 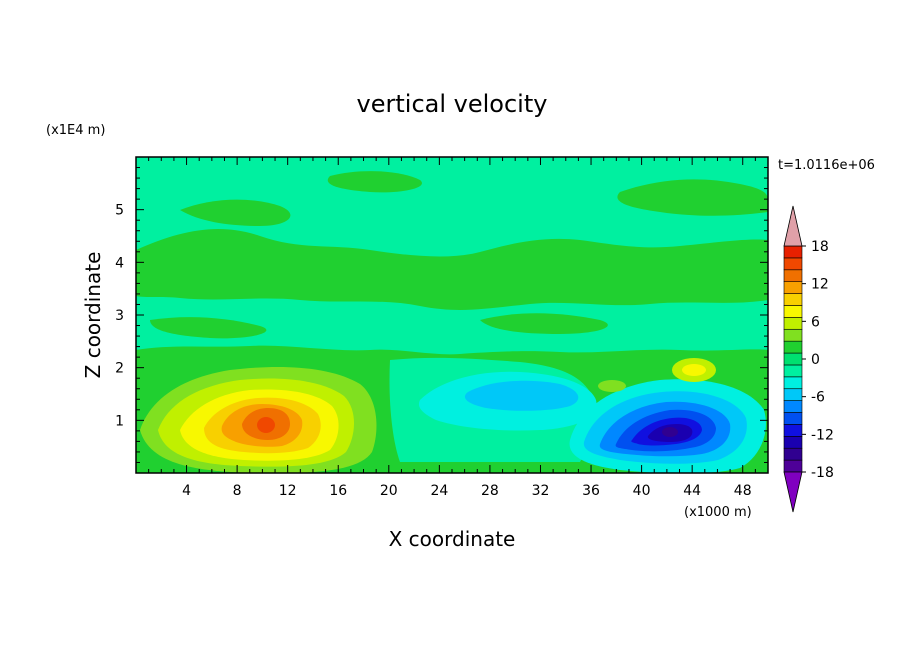 What do you see at coordinates (452, 539) in the screenshot?
I see `x-axis-label: X coordinate` at bounding box center [452, 539].